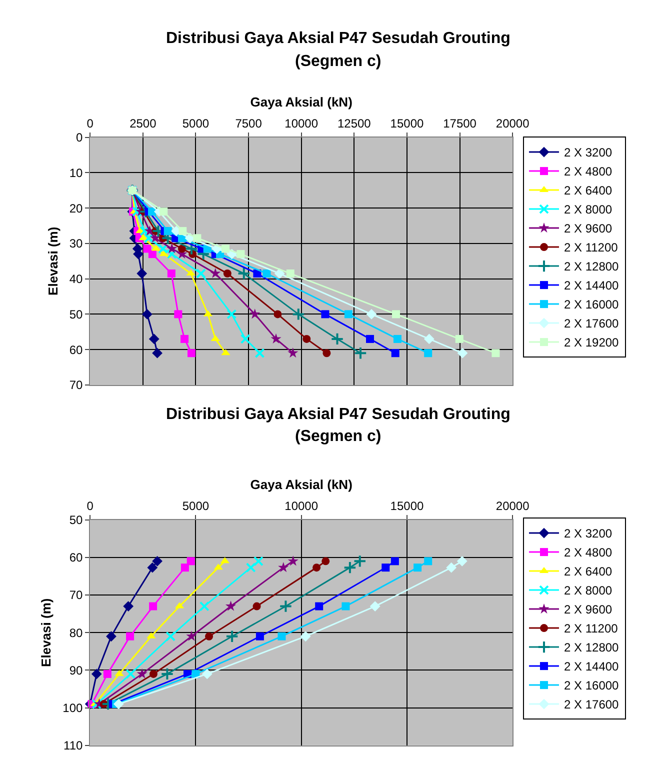 The width and height of the screenshot is (670, 776). What do you see at coordinates (76, 243) in the screenshot?
I see `y-tick-label: 30` at bounding box center [76, 243].